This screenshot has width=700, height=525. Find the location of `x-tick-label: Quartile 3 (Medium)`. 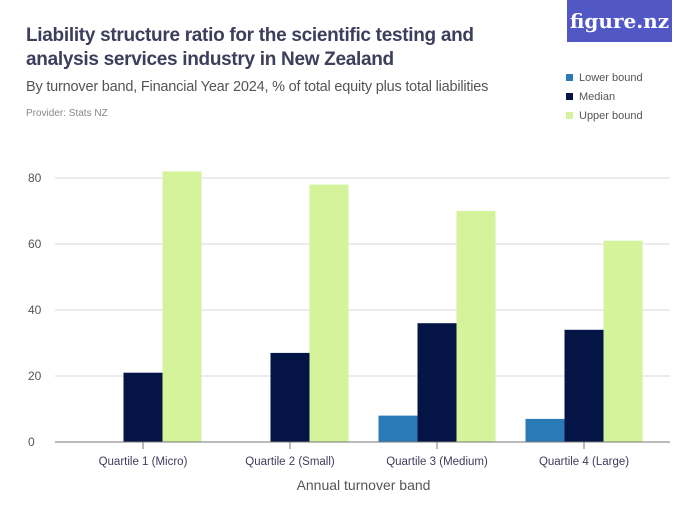

x-tick-label: Quartile 3 (Medium) is located at coordinates (437, 462).